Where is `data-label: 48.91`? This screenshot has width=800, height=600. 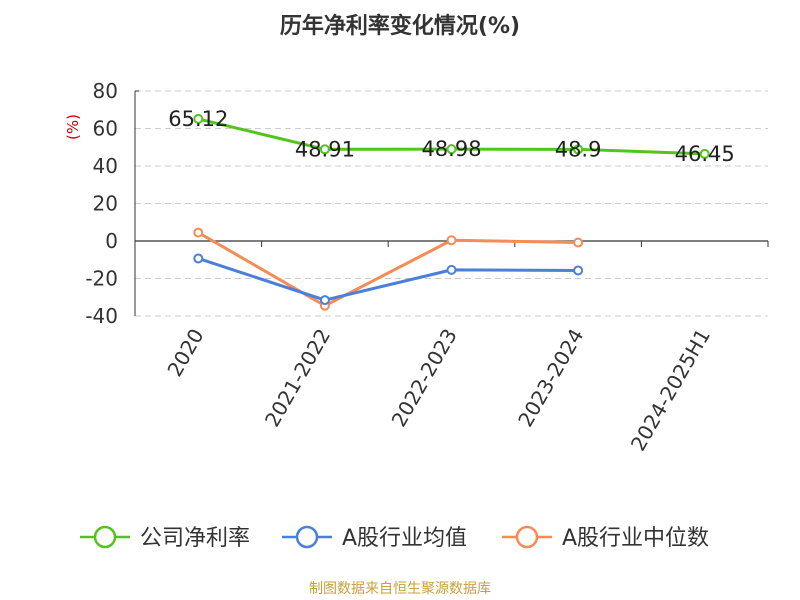 data-label: 48.91 is located at coordinates (325, 149).